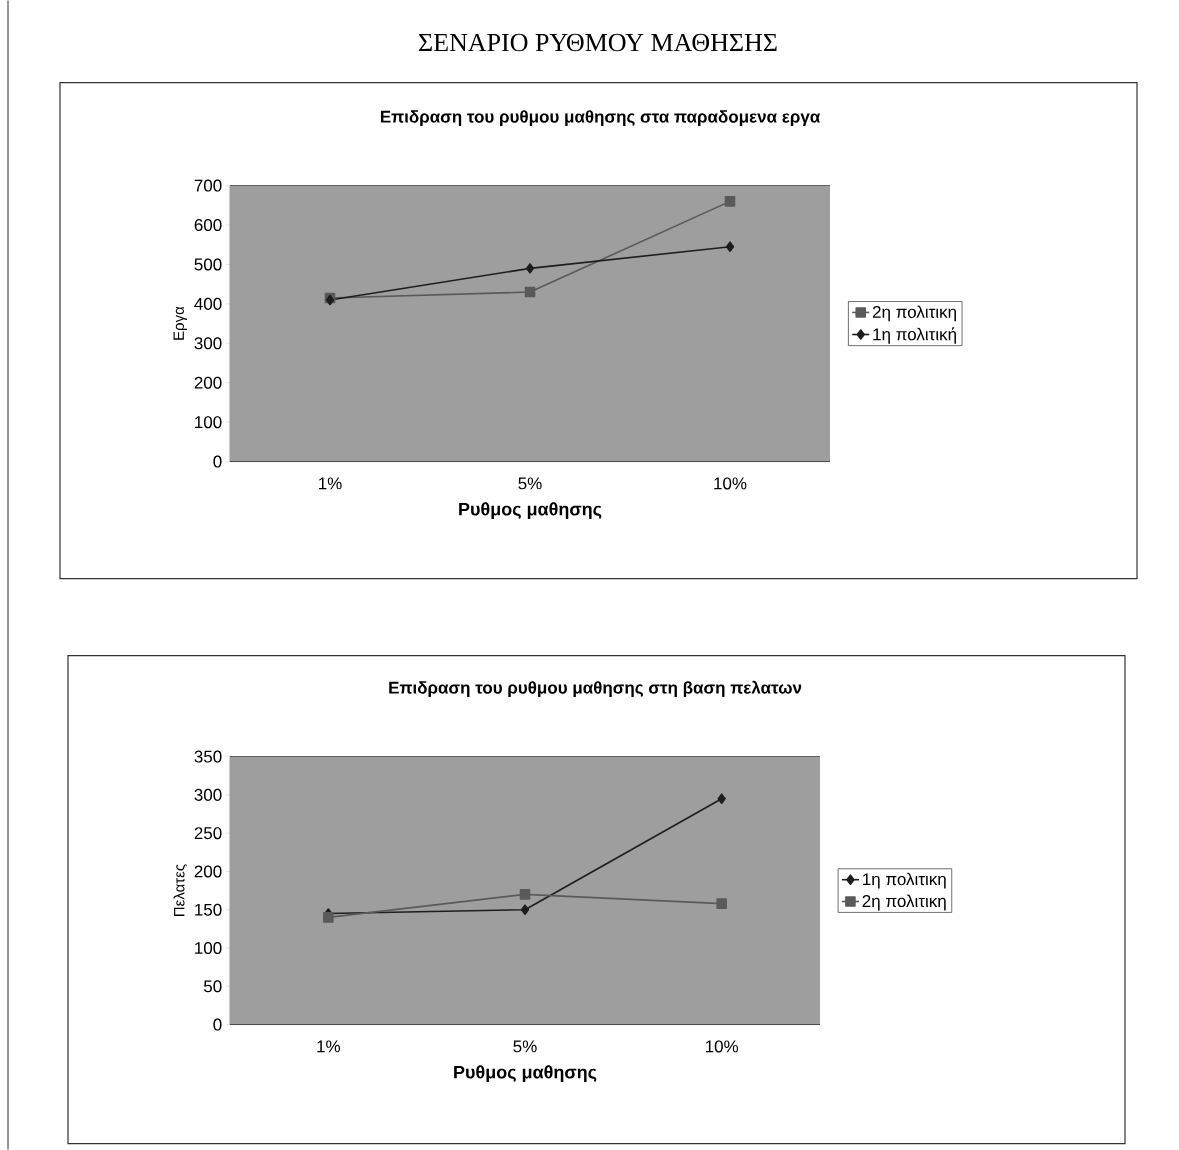 The image size is (1179, 1150). What do you see at coordinates (208, 756) in the screenshot?
I see `y-tick-label: 350` at bounding box center [208, 756].